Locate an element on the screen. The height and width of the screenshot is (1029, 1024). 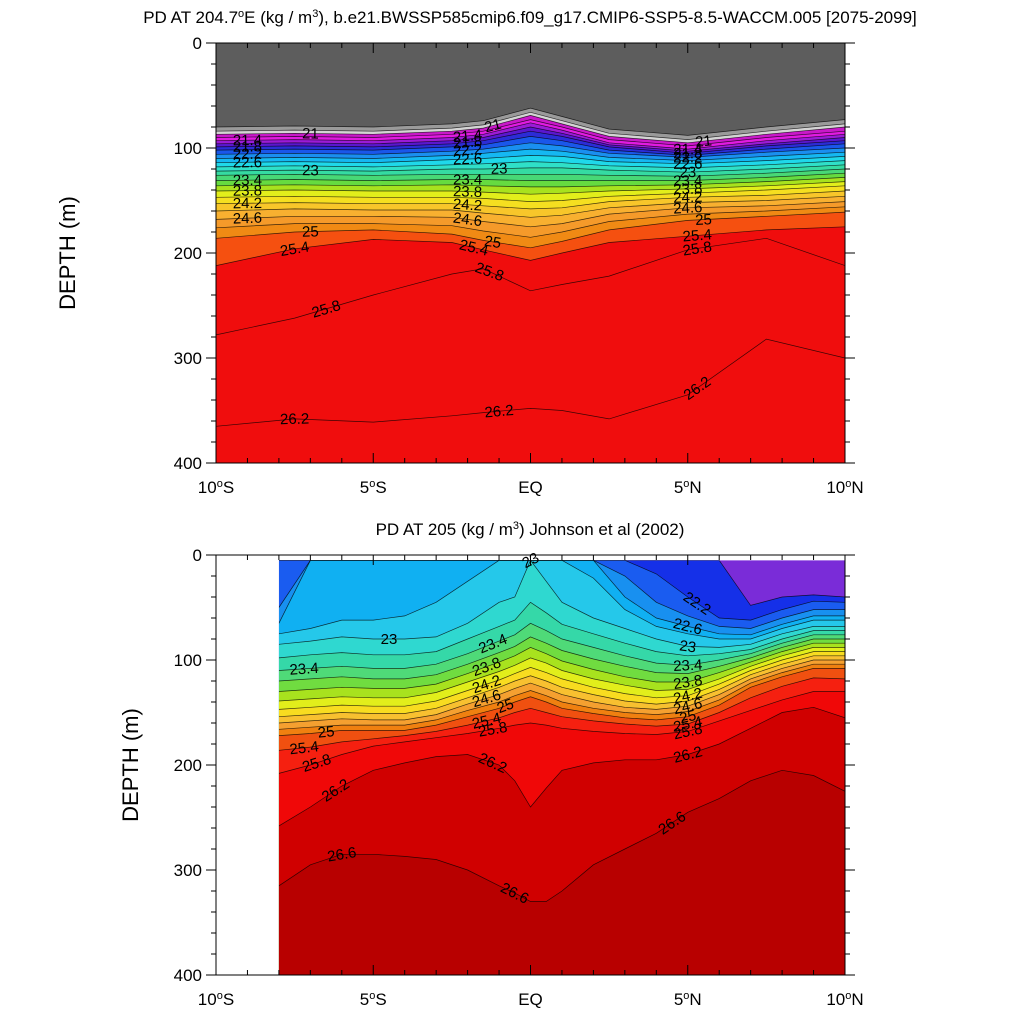
lower-contour-label: 22.6 is located at coordinates (687, 627).